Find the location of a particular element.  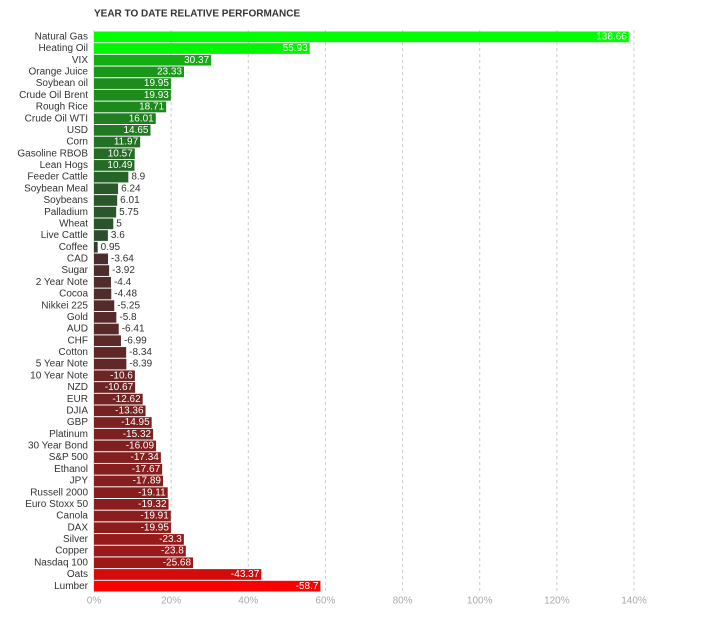

y-tick-label: S&P 500 is located at coordinates (69, 457).